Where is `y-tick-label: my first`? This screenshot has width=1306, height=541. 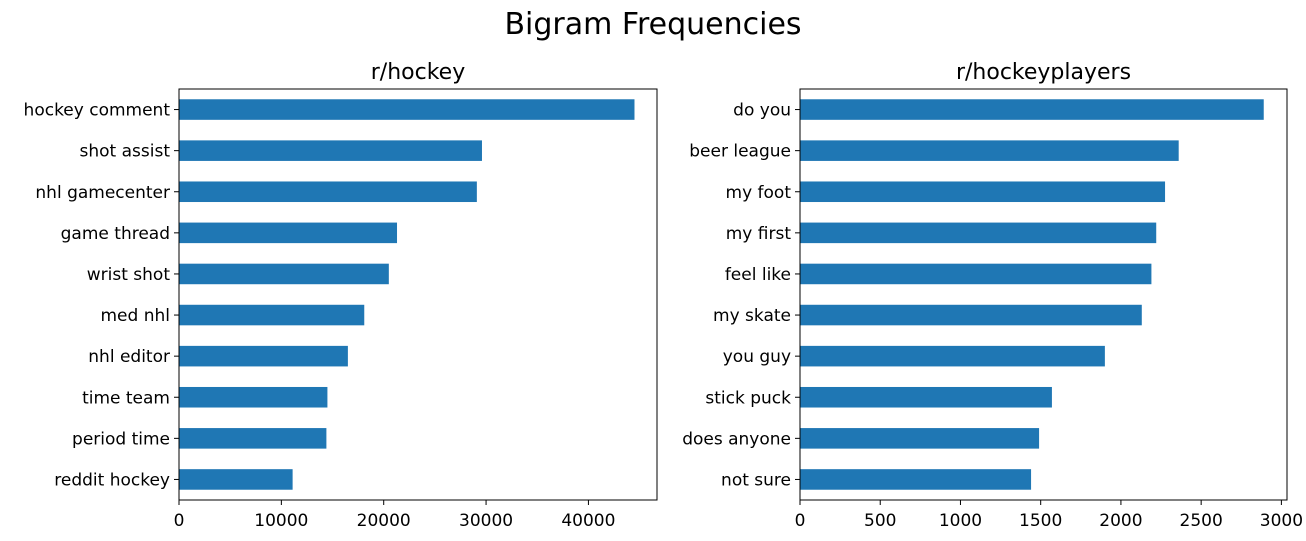 y-tick-label: my first is located at coordinates (759, 234).